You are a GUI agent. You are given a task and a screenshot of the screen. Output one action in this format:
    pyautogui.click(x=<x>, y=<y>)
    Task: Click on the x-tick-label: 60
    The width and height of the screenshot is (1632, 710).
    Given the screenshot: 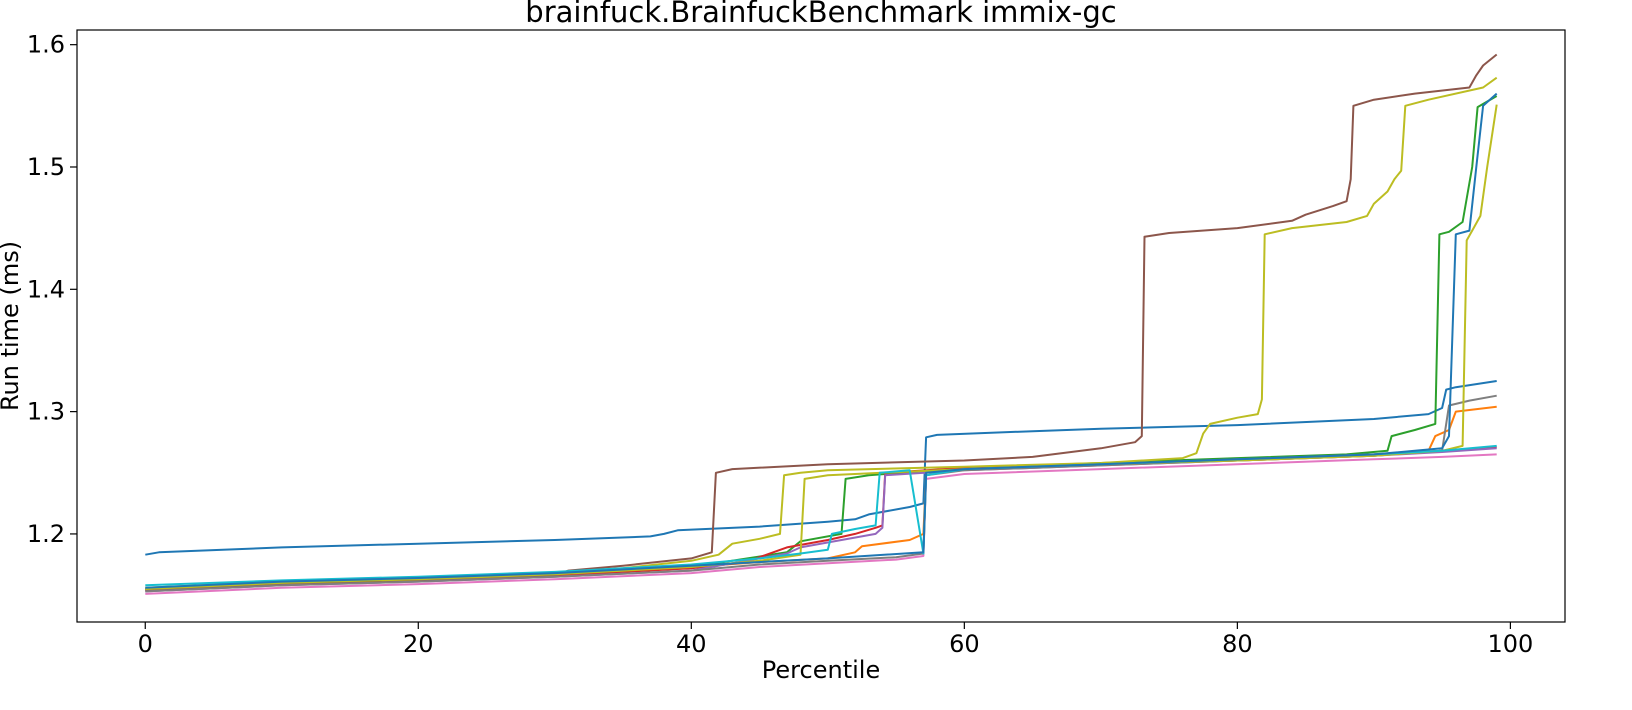 What is the action you would take?
    pyautogui.click(x=964, y=644)
    